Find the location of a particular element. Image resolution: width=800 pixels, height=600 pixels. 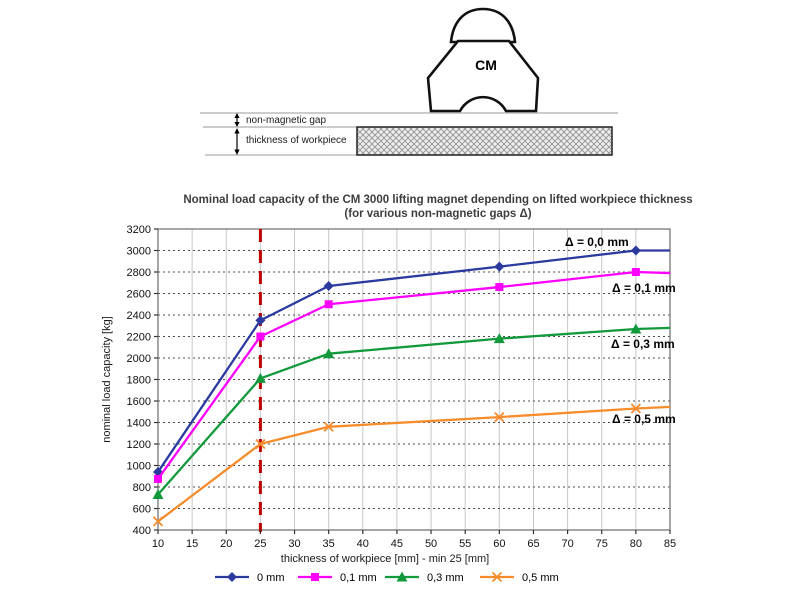

x-tick-label: 85 is located at coordinates (670, 544).